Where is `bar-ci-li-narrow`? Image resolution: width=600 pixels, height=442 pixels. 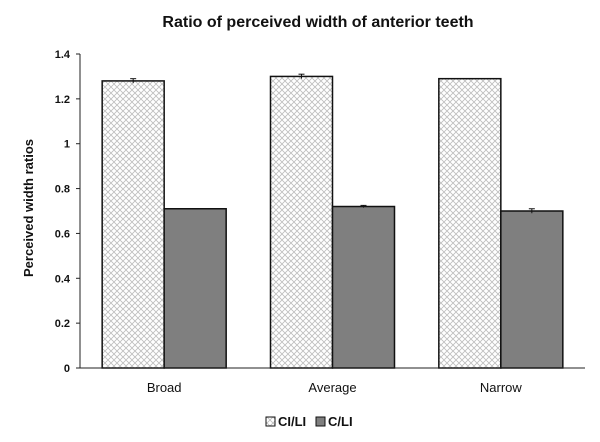 bar-ci-li-narrow is located at coordinates (470, 223).